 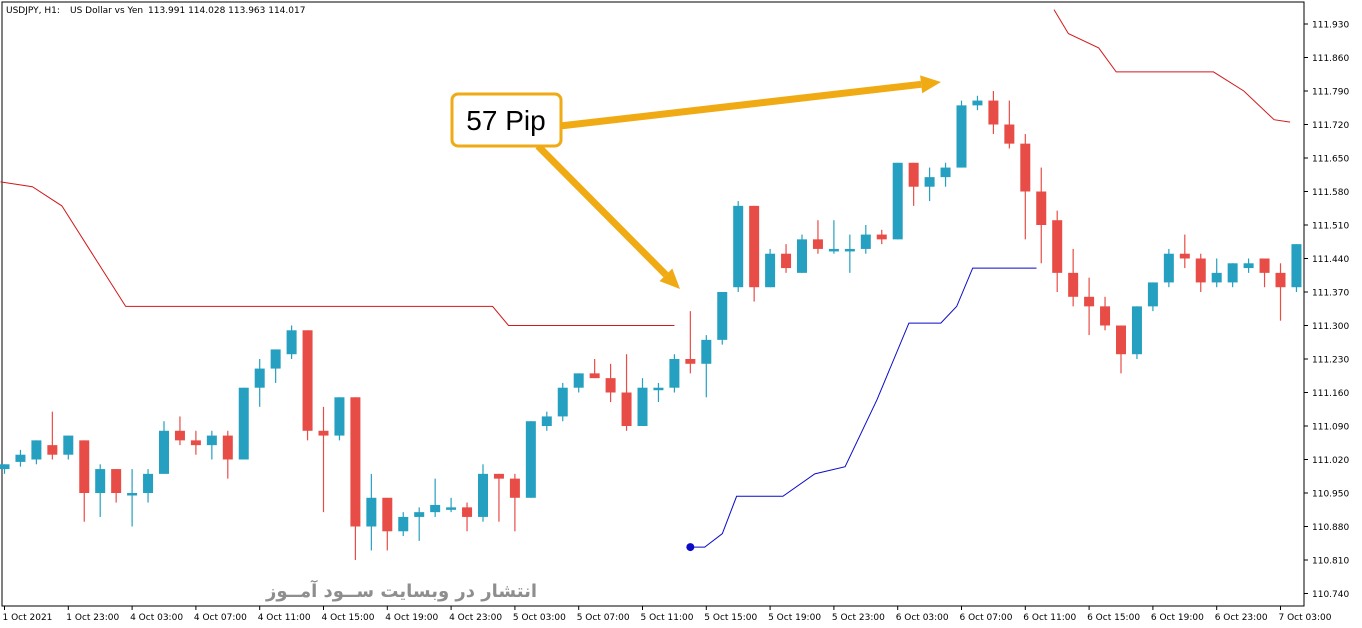 What do you see at coordinates (1330, 394) in the screenshot?
I see `y-tick-label: 111.160` at bounding box center [1330, 394].